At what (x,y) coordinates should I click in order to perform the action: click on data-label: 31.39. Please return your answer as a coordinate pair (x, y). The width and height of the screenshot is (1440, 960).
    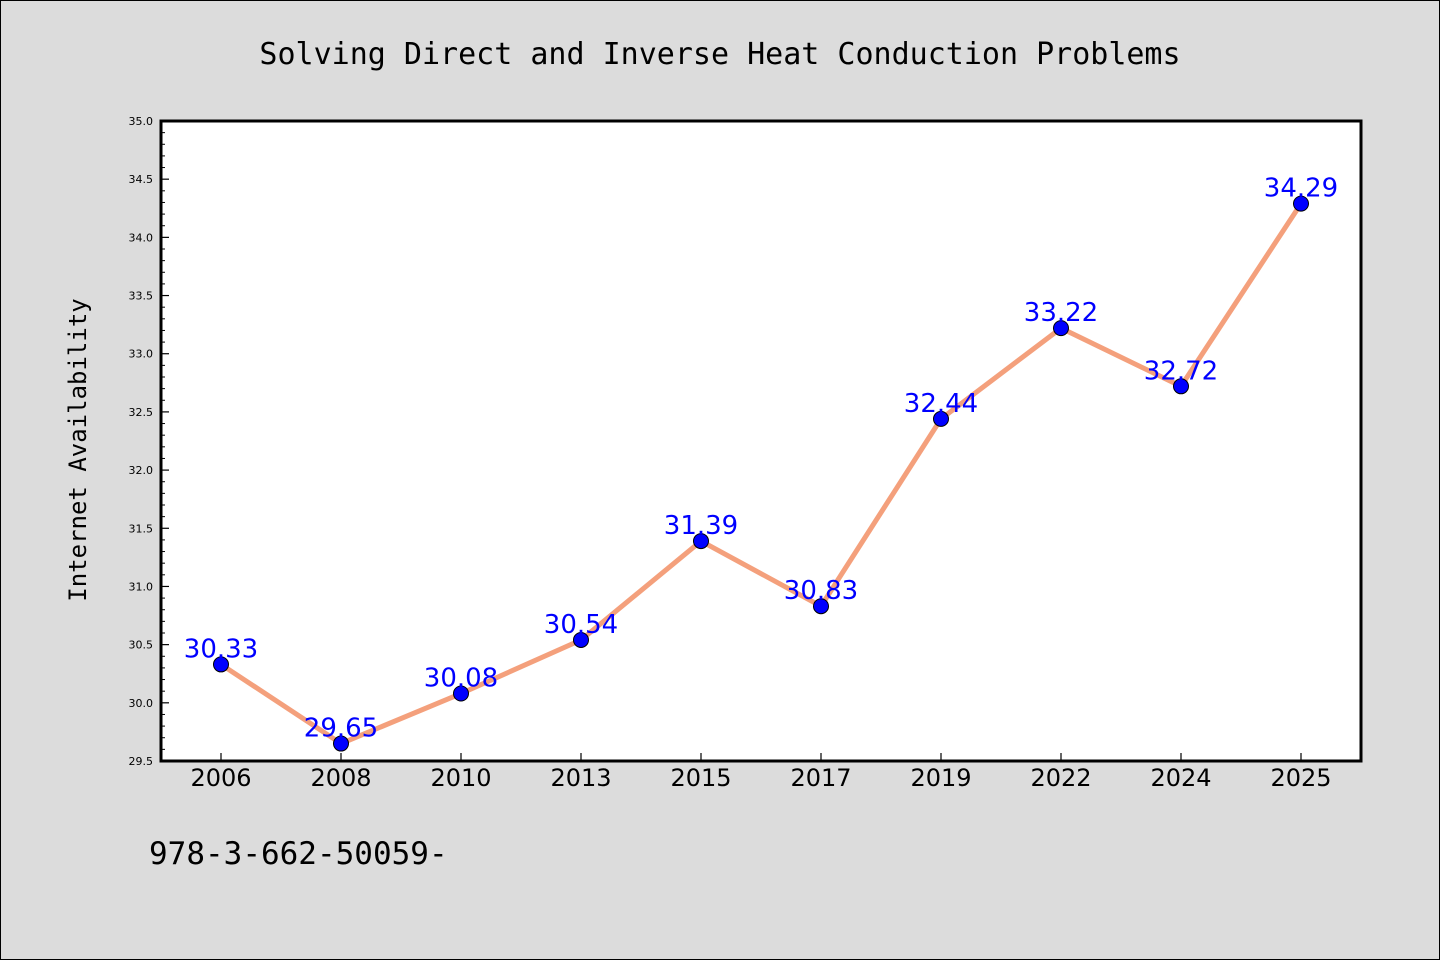
    Looking at the image, I should click on (701, 526).